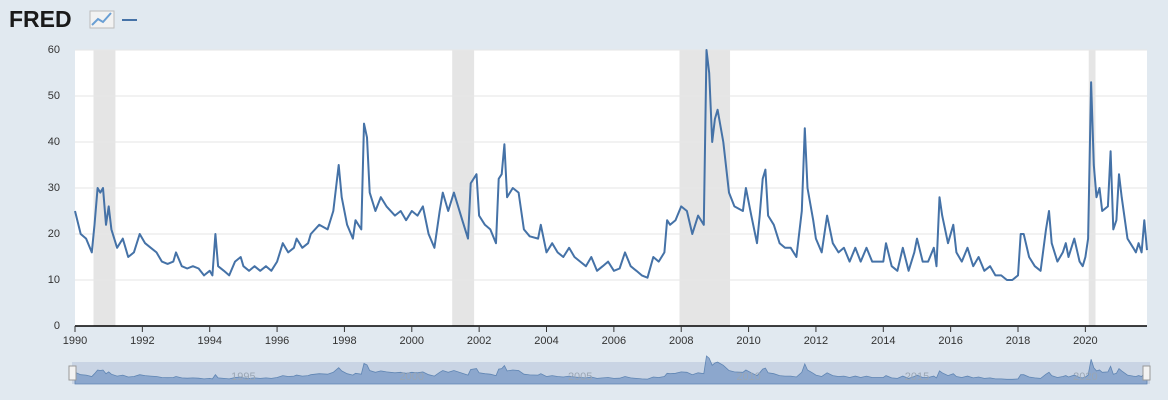 This screenshot has width=1168, height=400. Describe the element at coordinates (1085, 377) in the screenshot. I see `navigator-tick-label: 2020` at that location.